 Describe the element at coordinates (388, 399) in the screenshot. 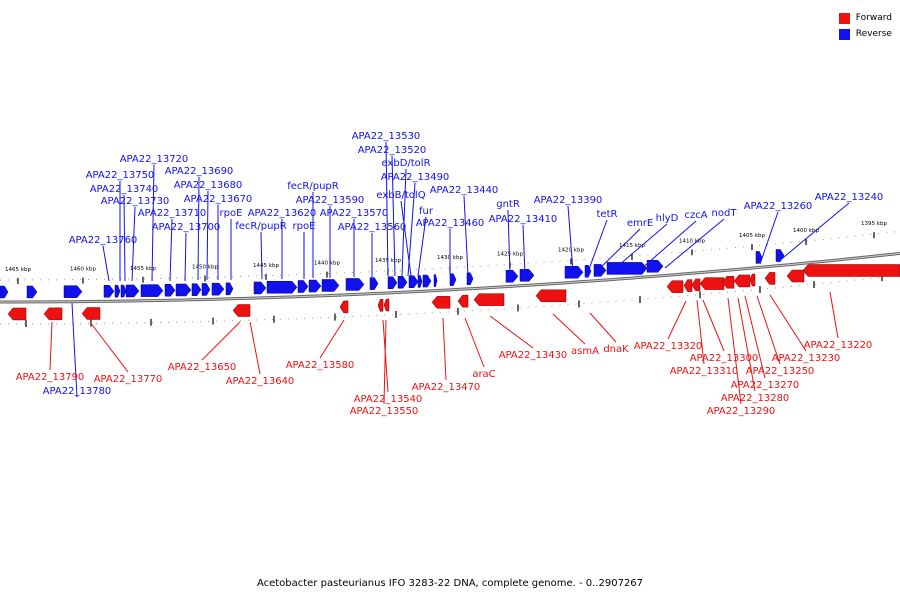

I see `gene-label: APA22_13540` at that location.